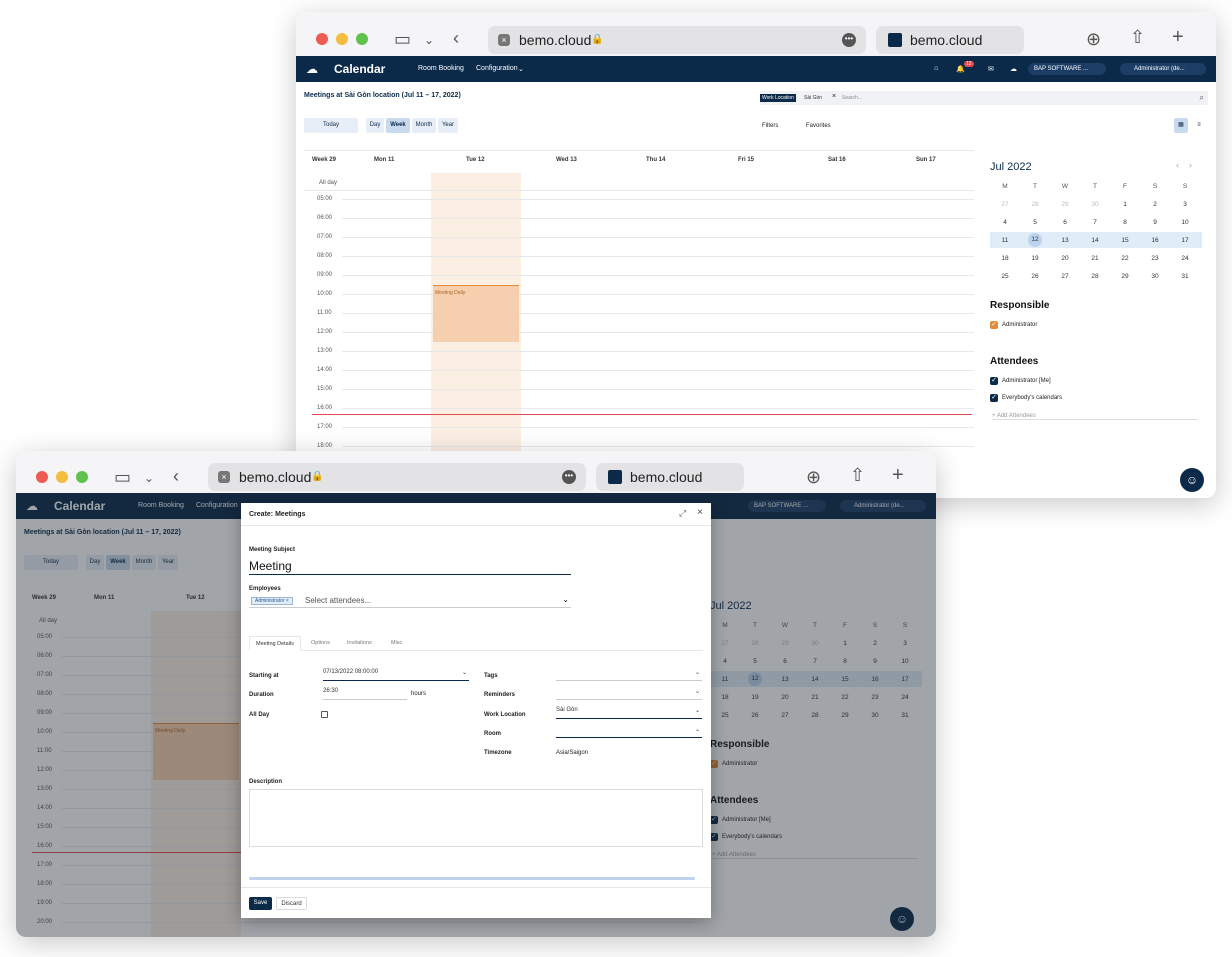  I want to click on more-icon: •••, so click(569, 477).